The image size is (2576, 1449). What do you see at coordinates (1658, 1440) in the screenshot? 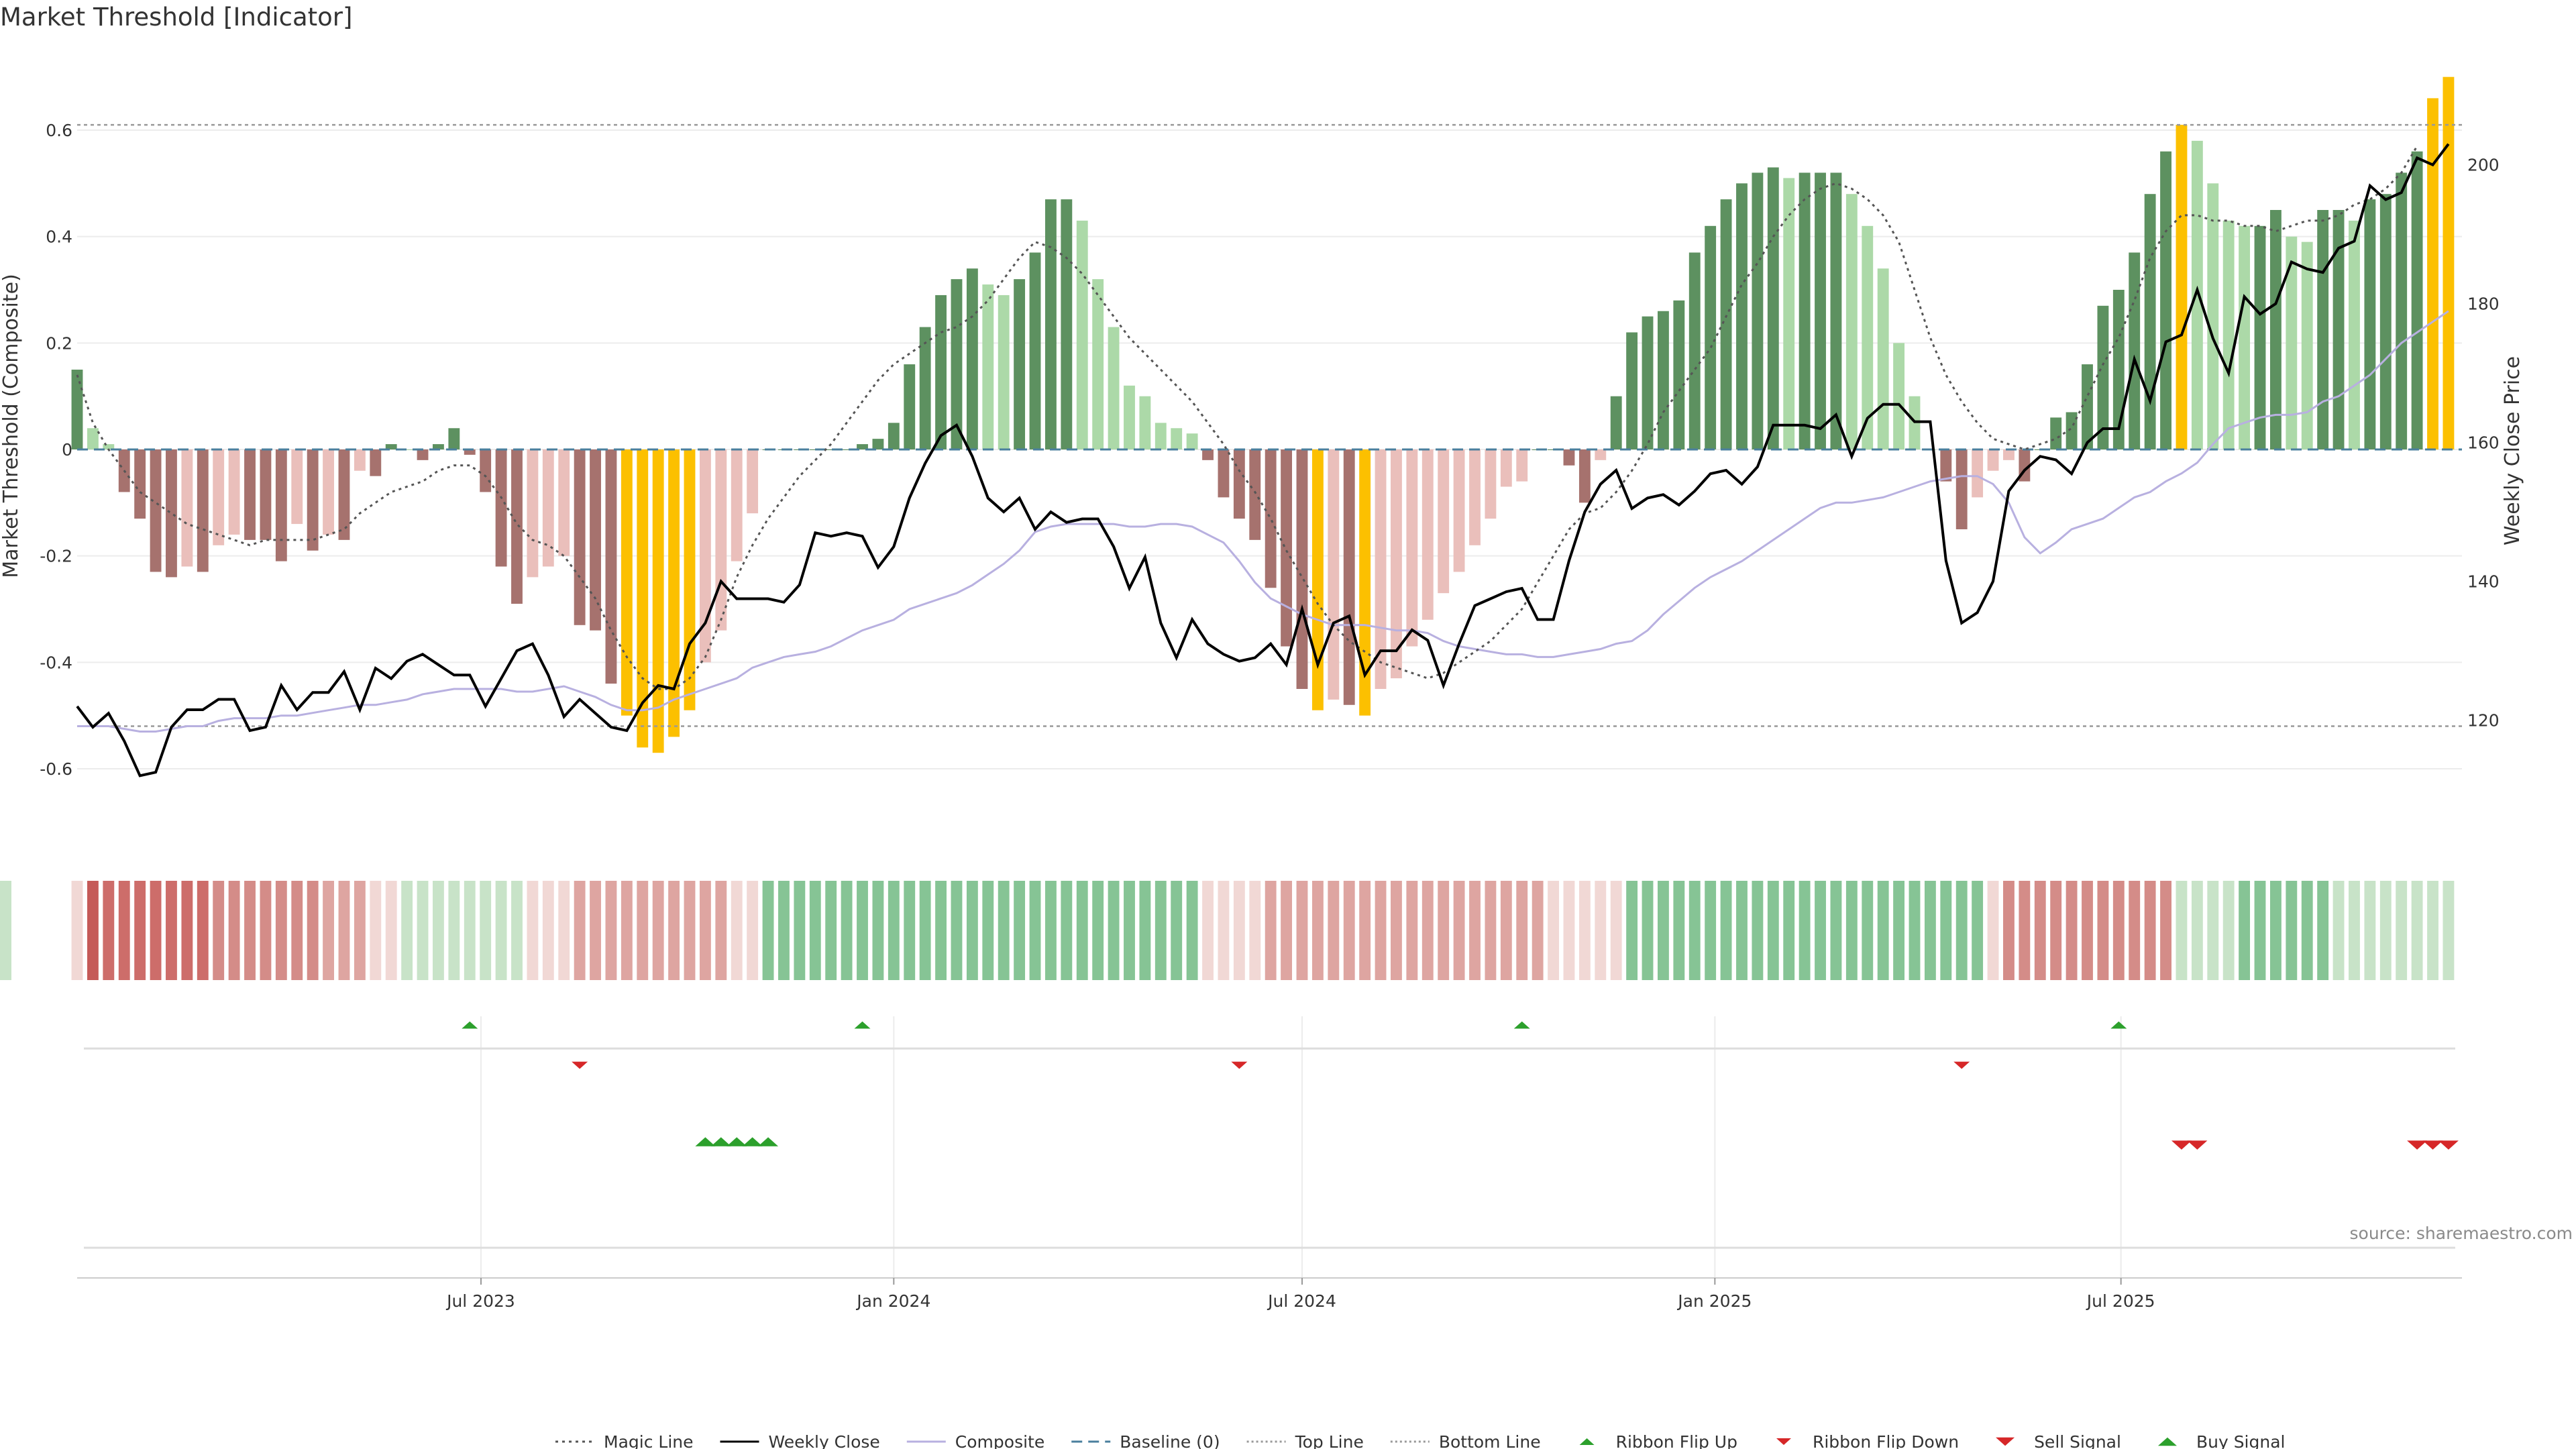
I see `legend-item: Ribbon Flip Up` at bounding box center [1658, 1440].